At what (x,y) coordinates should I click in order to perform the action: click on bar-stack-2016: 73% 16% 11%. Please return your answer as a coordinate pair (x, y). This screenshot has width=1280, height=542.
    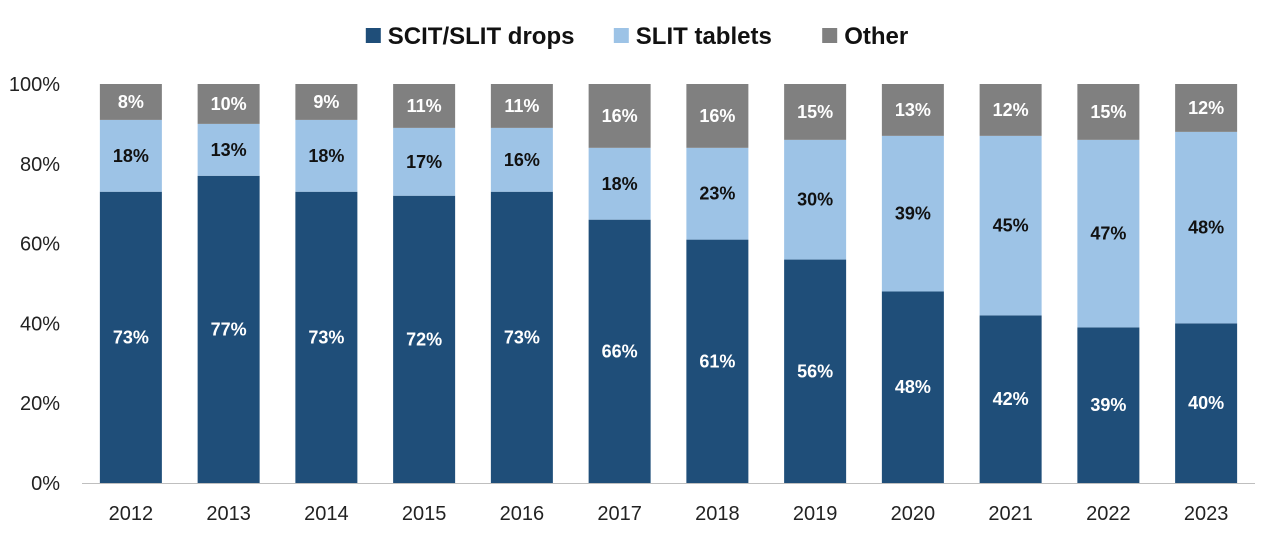
    Looking at the image, I should click on (521, 284).